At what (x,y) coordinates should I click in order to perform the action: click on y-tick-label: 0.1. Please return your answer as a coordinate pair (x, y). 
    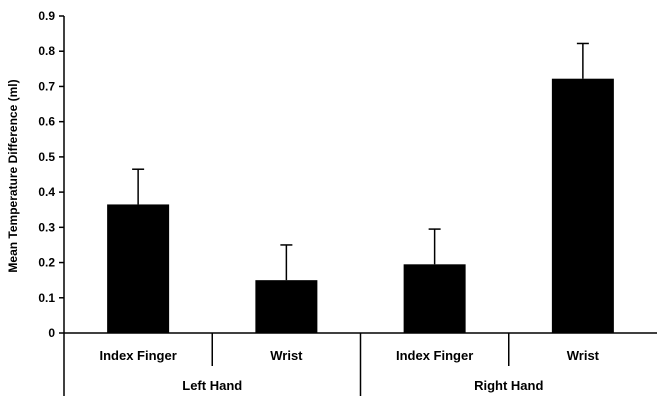
    Looking at the image, I should click on (46, 298).